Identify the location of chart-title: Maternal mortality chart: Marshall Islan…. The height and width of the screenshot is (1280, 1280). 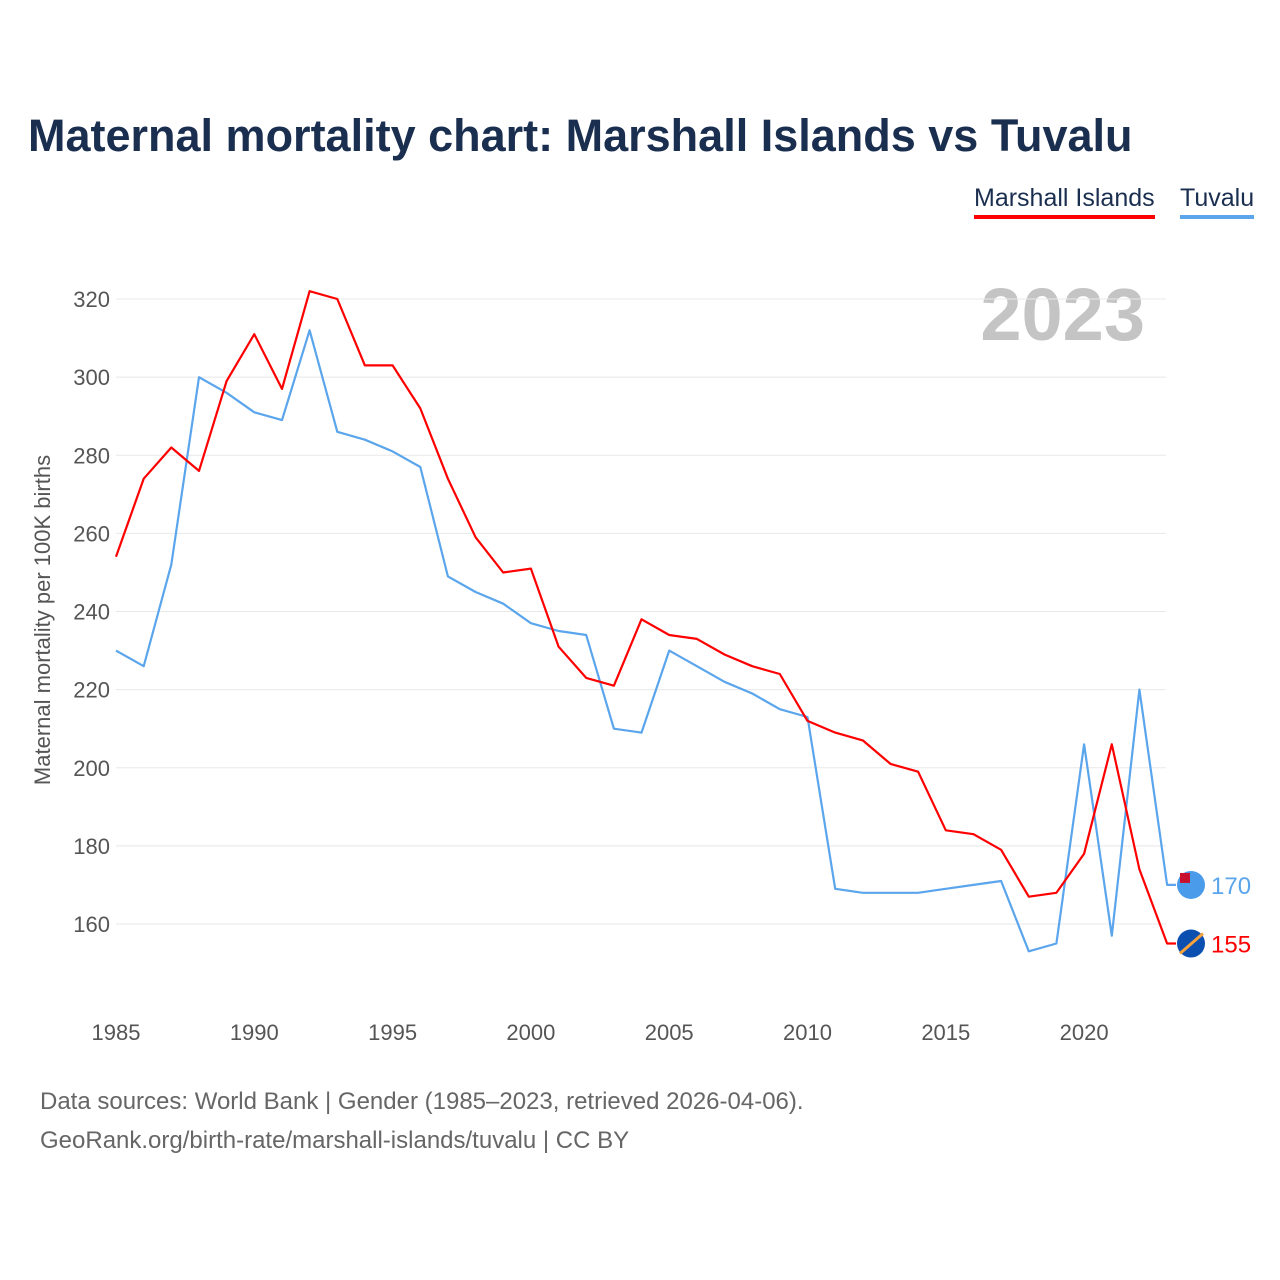
(580, 135).